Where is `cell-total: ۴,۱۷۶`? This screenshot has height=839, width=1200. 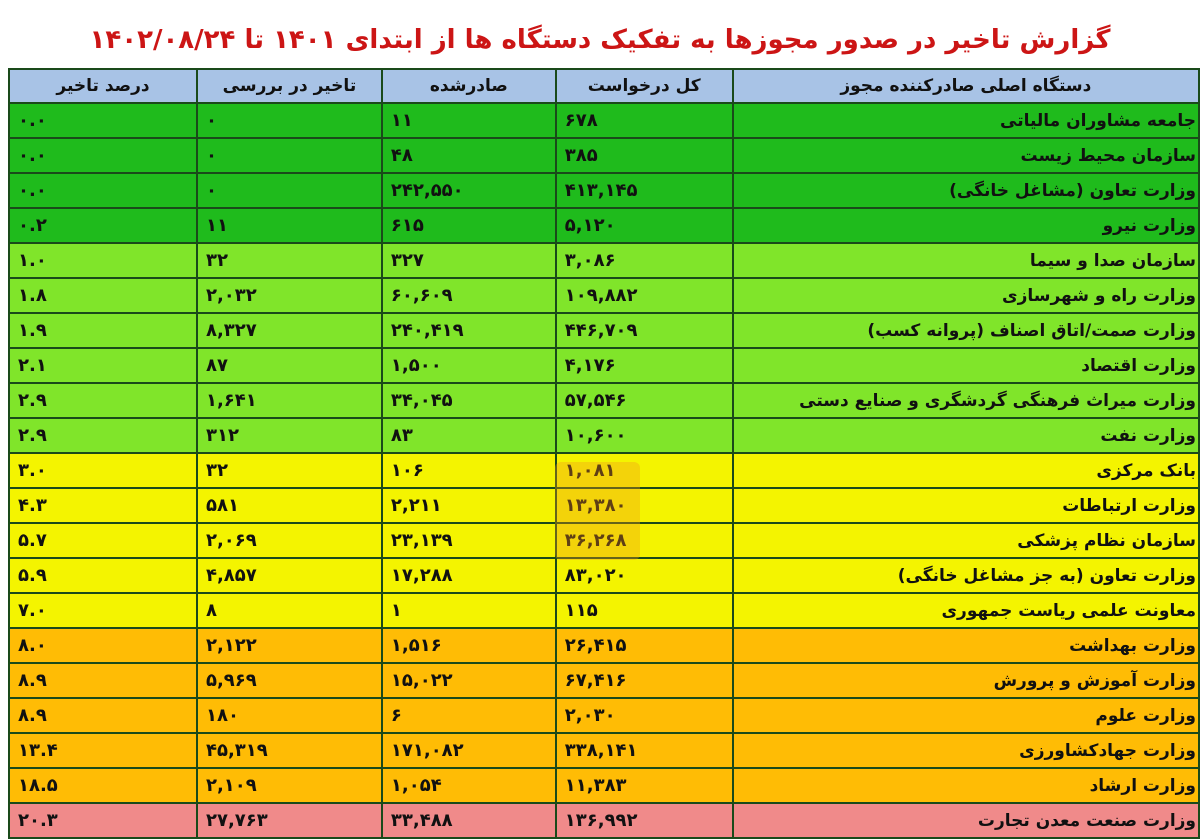 cell-total: ۴,۱۷۶ is located at coordinates (644, 365).